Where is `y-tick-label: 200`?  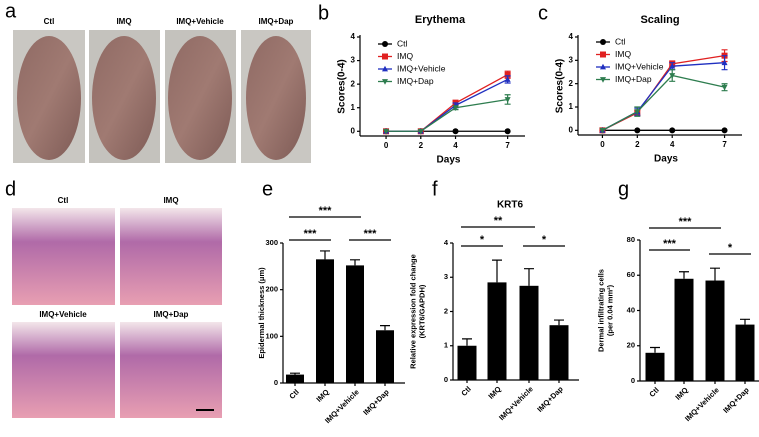
y-tick-label: 200 is located at coordinates (271, 289).